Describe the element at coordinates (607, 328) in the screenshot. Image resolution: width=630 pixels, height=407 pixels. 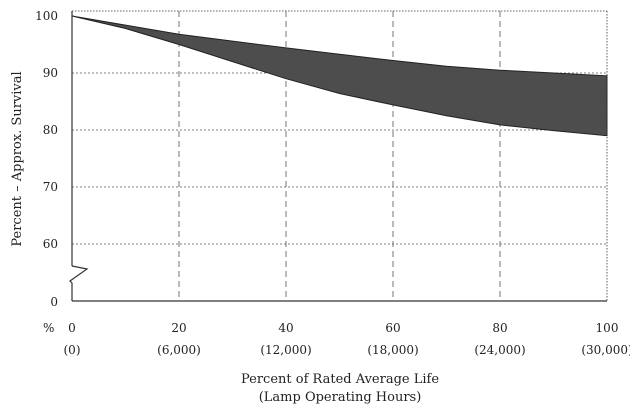
I see `x-tick-label: 100` at that location.